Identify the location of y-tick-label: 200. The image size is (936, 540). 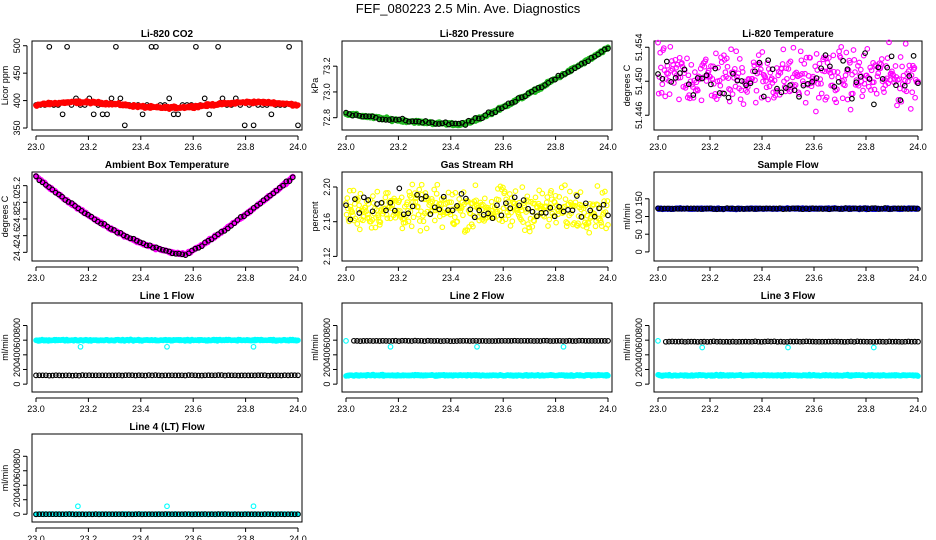
(327, 369).